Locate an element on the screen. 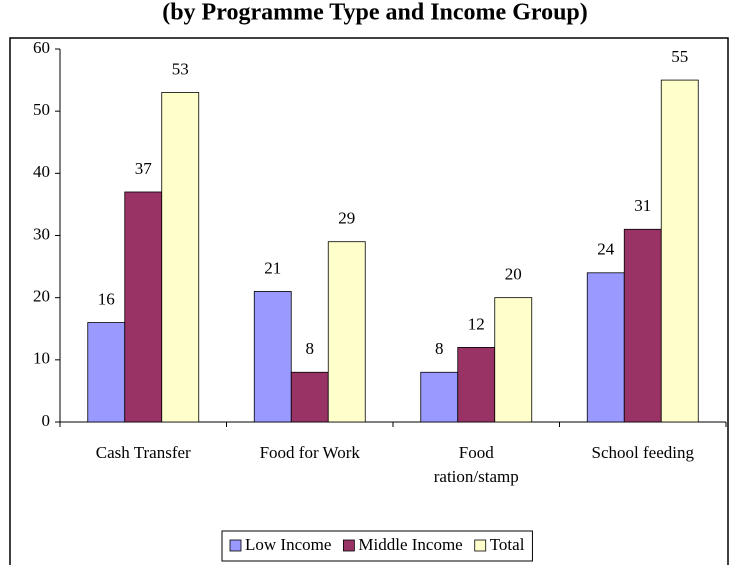 Image resolution: width=733 pixels, height=565 pixels. data-label: 20 is located at coordinates (513, 274).